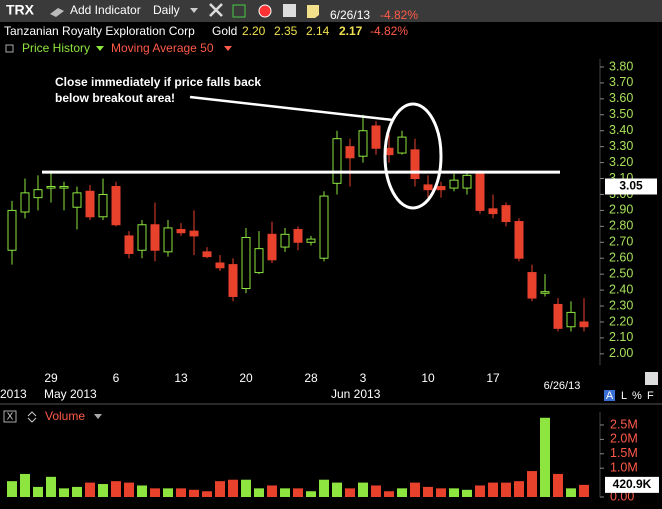  What do you see at coordinates (351, 31) in the screenshot?
I see `close: 2.17` at bounding box center [351, 31].